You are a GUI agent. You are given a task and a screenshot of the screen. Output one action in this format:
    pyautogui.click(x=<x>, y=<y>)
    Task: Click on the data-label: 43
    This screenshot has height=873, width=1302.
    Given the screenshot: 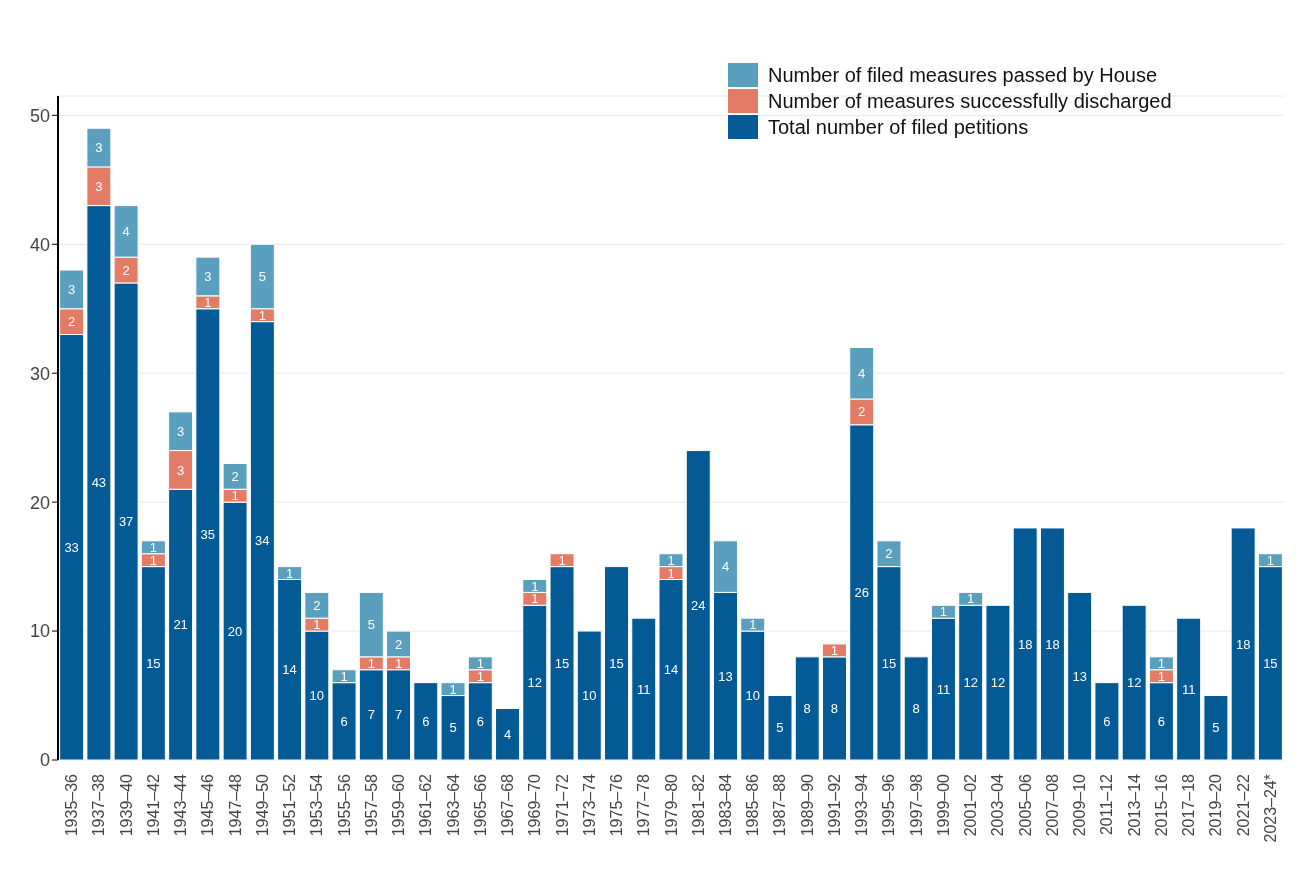 What is the action you would take?
    pyautogui.click(x=99, y=483)
    